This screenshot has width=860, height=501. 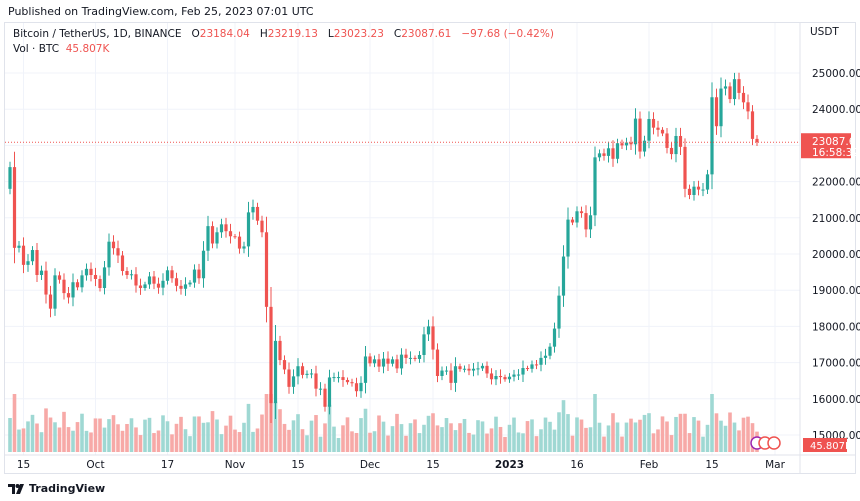 I want to click on price-tick-label: 16000.00, so click(x=836, y=400).